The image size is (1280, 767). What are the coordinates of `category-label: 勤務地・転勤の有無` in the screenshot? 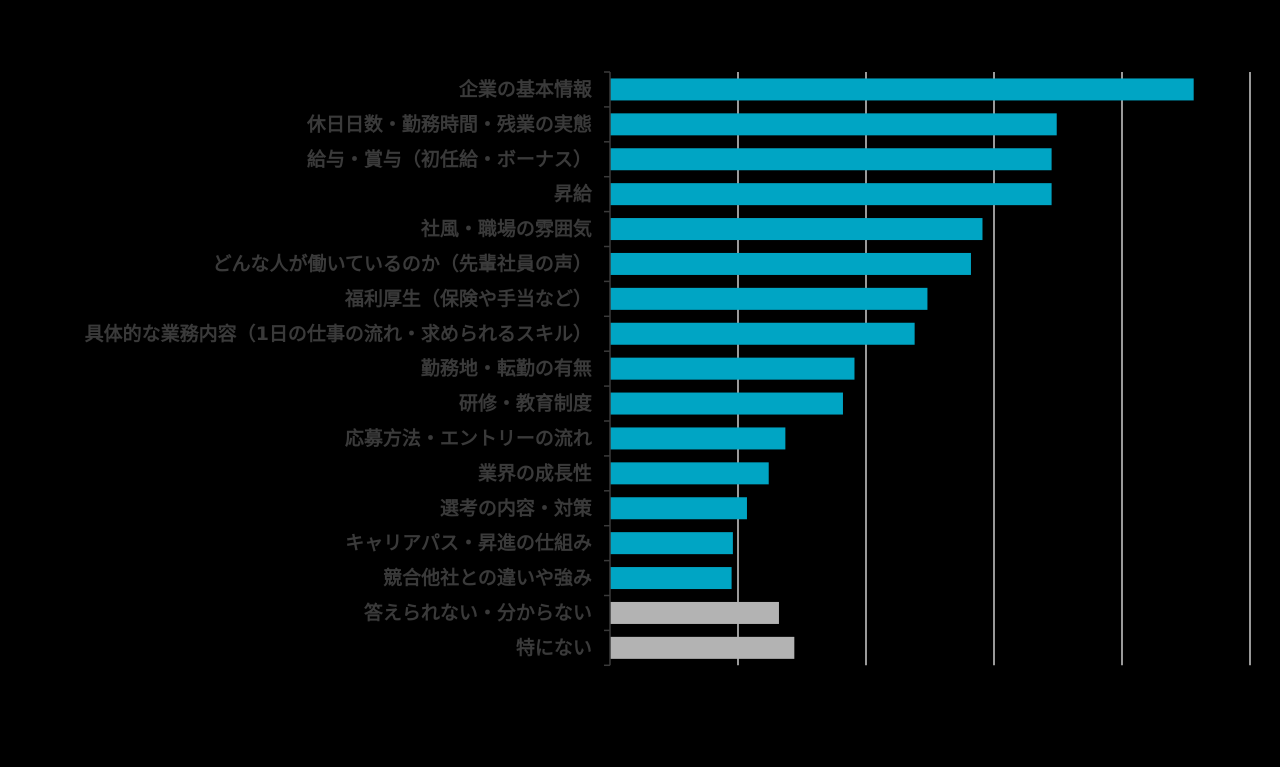 It's located at (506, 368).